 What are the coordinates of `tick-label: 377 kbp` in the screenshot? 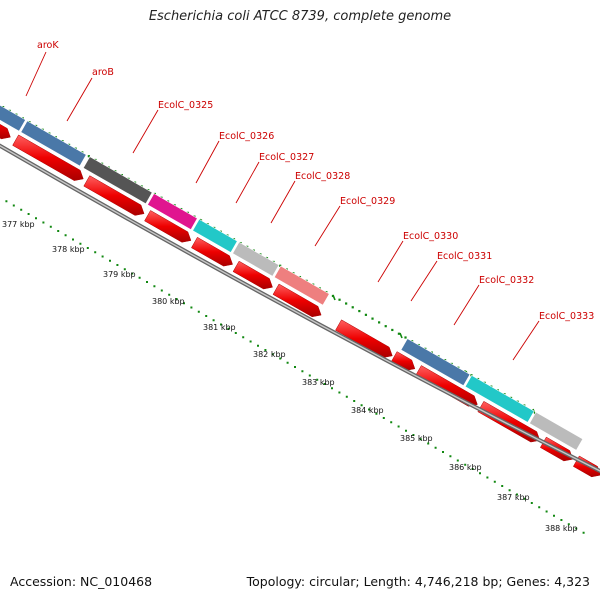 It's located at (18, 224).